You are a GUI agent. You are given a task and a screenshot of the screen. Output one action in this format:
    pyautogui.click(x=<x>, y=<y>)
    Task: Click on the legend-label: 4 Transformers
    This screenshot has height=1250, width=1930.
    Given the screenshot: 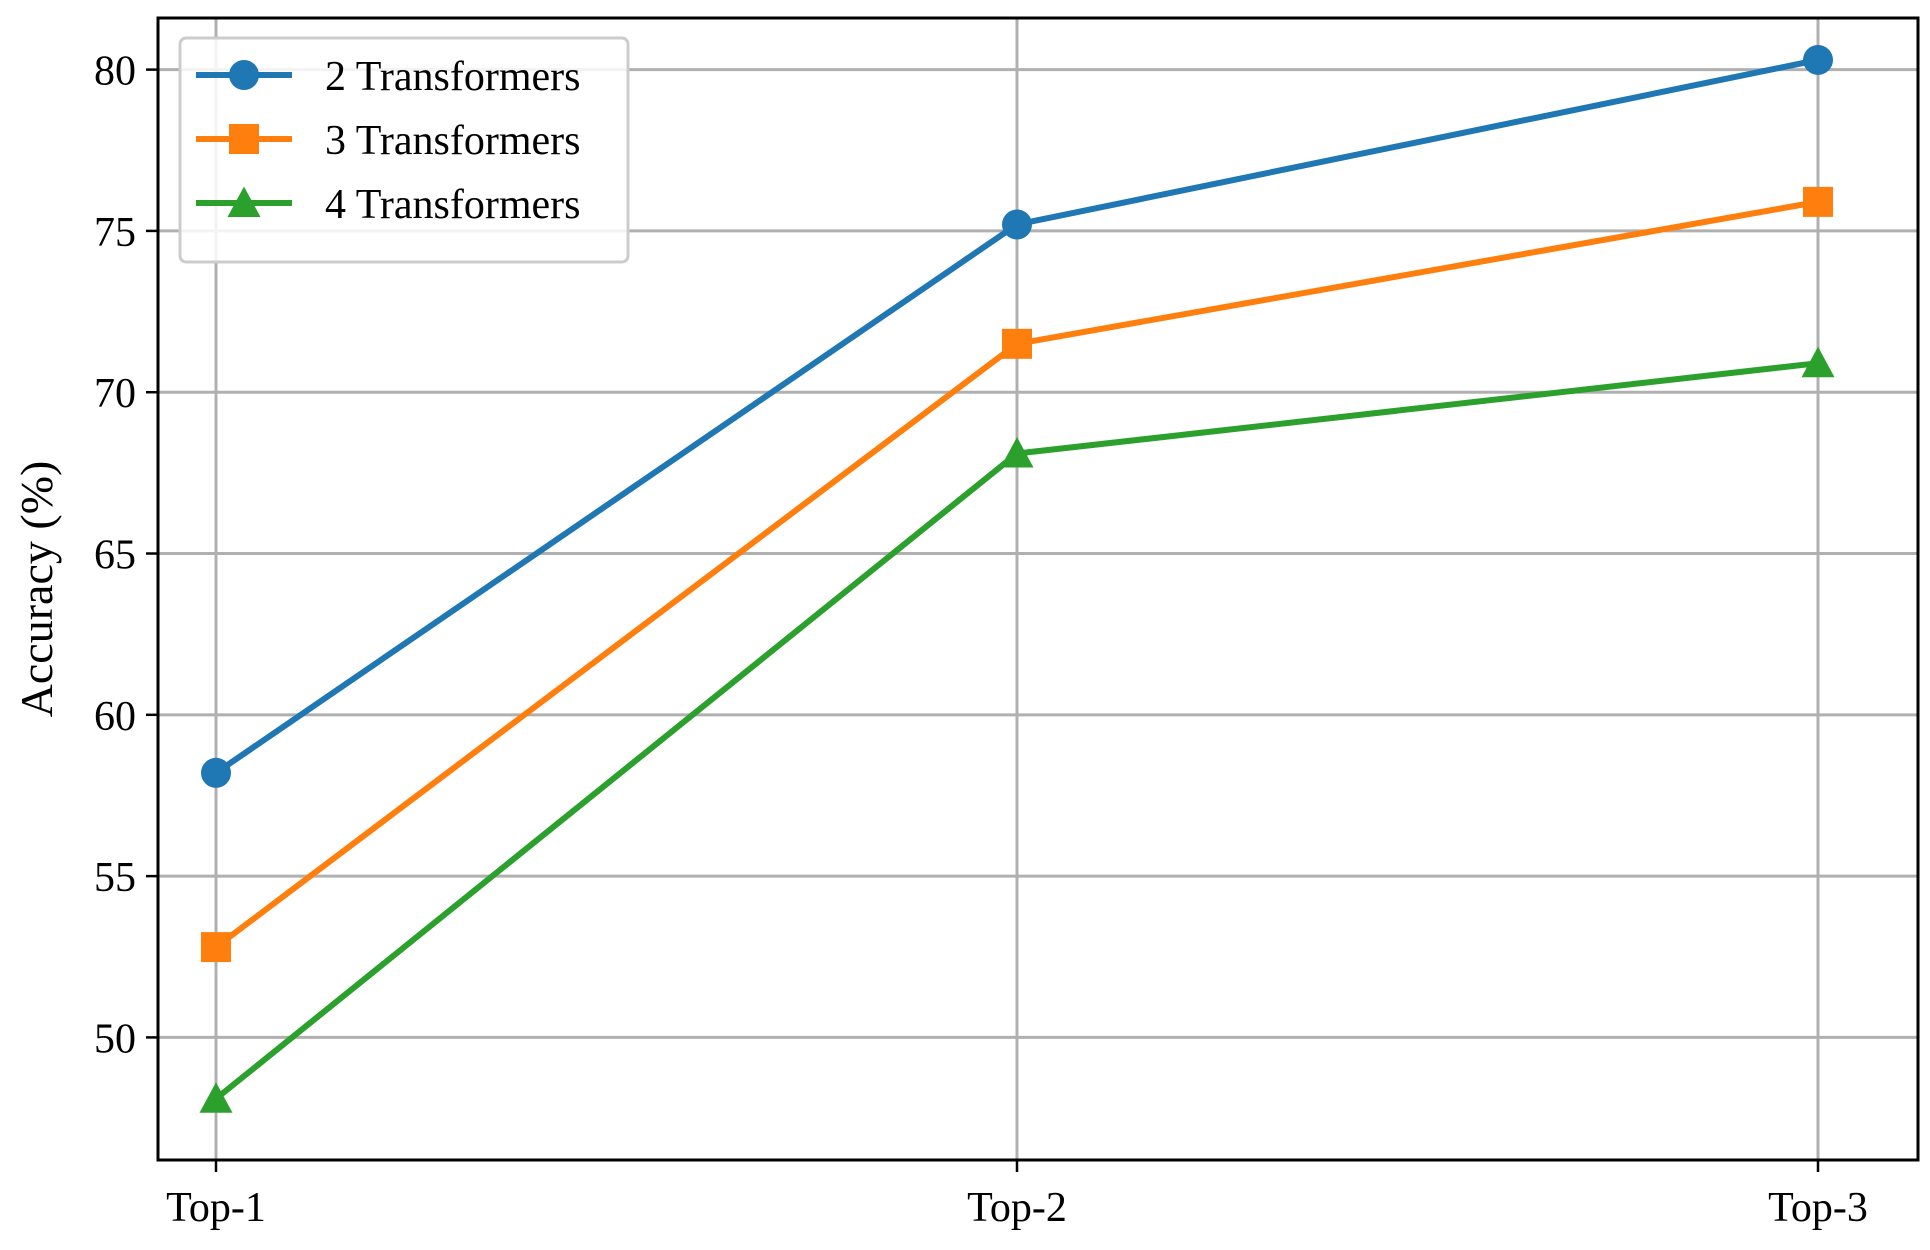 What is the action you would take?
    pyautogui.click(x=453, y=205)
    